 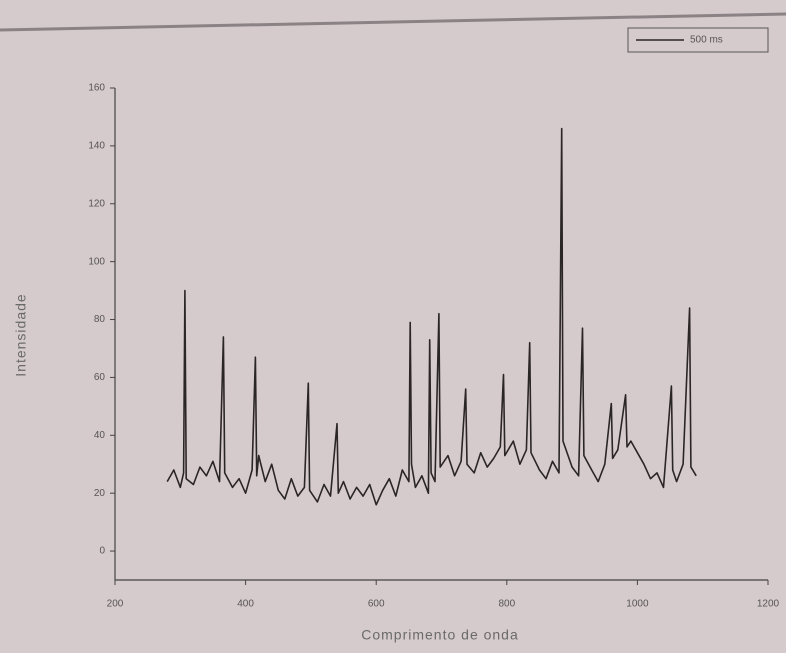 What do you see at coordinates (100, 493) in the screenshot?
I see `y-tick-label: 20` at bounding box center [100, 493].